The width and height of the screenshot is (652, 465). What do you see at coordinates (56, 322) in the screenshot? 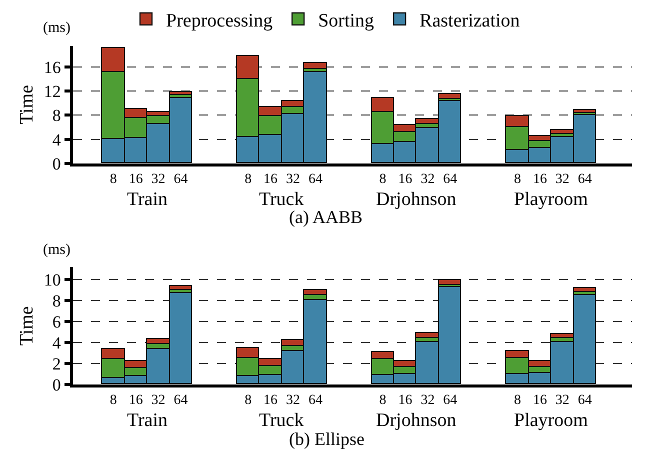
I see `y-tick-label: 6` at bounding box center [56, 322].